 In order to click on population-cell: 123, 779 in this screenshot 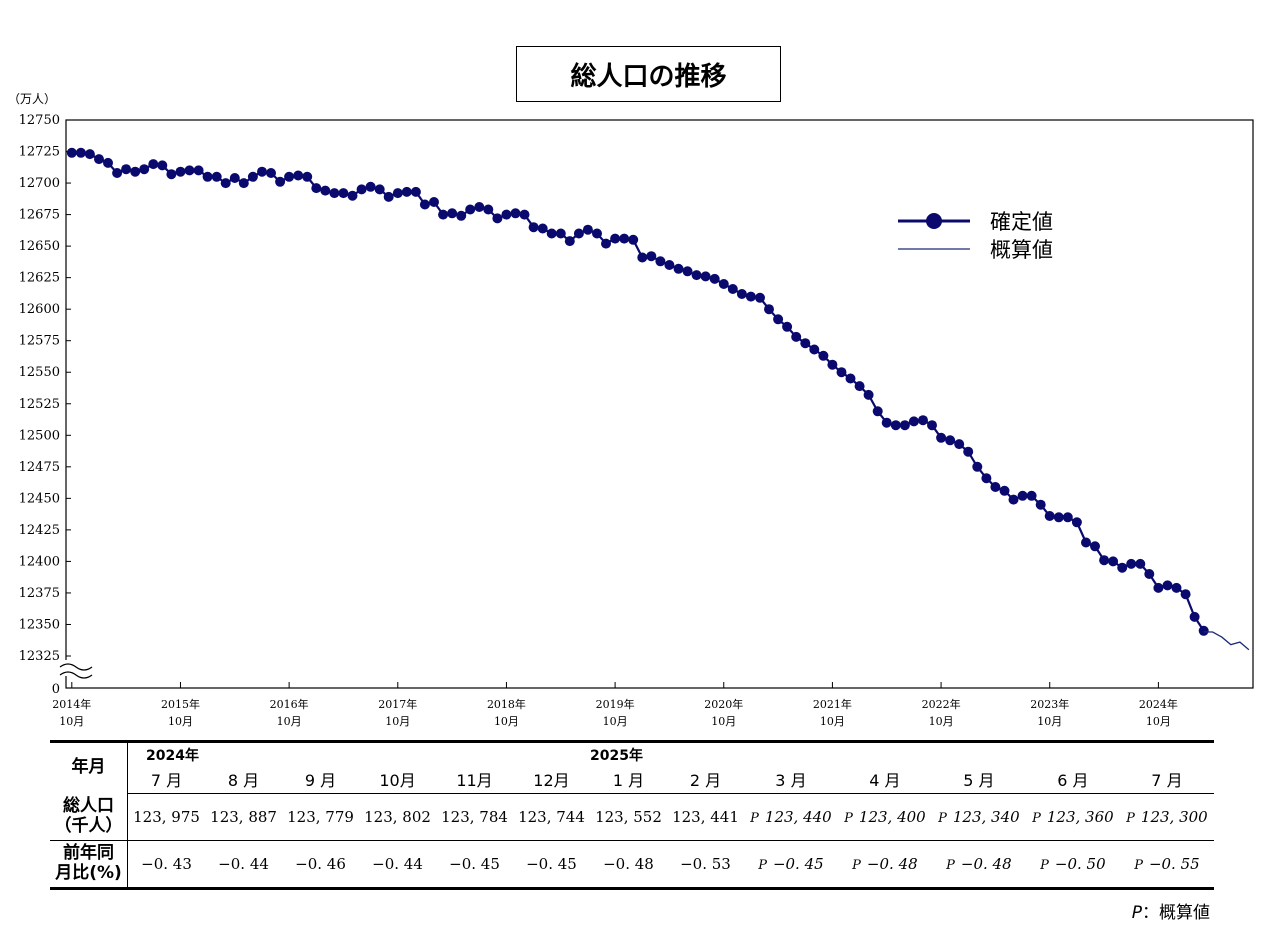, I will do `click(321, 817)`.